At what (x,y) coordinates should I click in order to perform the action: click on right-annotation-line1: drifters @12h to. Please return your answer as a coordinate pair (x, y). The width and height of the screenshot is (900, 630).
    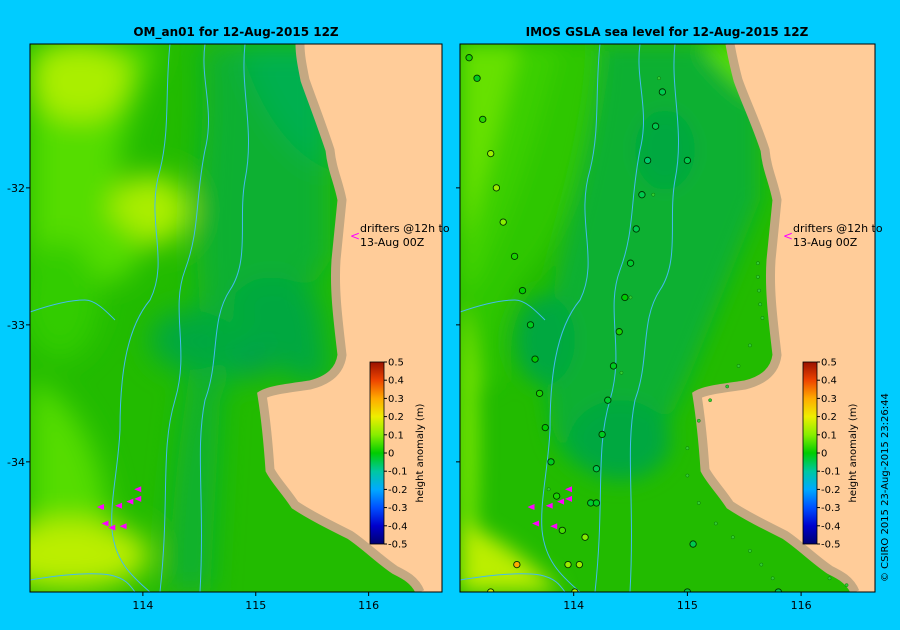
    Looking at the image, I should click on (838, 228).